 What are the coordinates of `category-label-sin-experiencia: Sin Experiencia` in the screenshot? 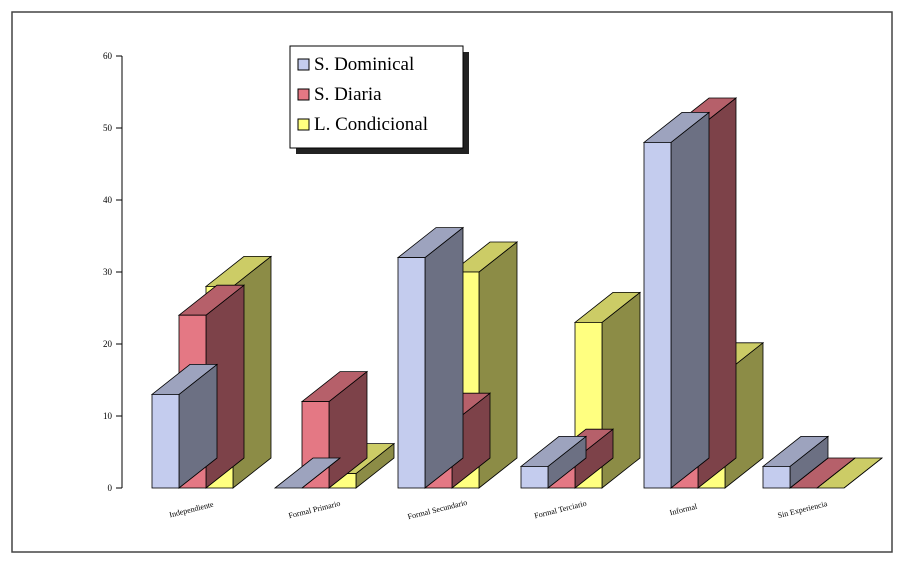 It's located at (803, 509).